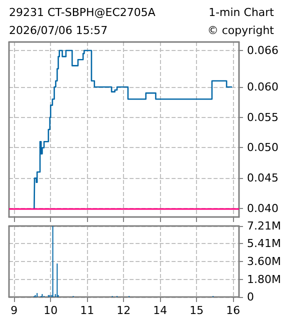  Describe the element at coordinates (262, 178) in the screenshot. I see `y-tick-label: 0.045` at that location.